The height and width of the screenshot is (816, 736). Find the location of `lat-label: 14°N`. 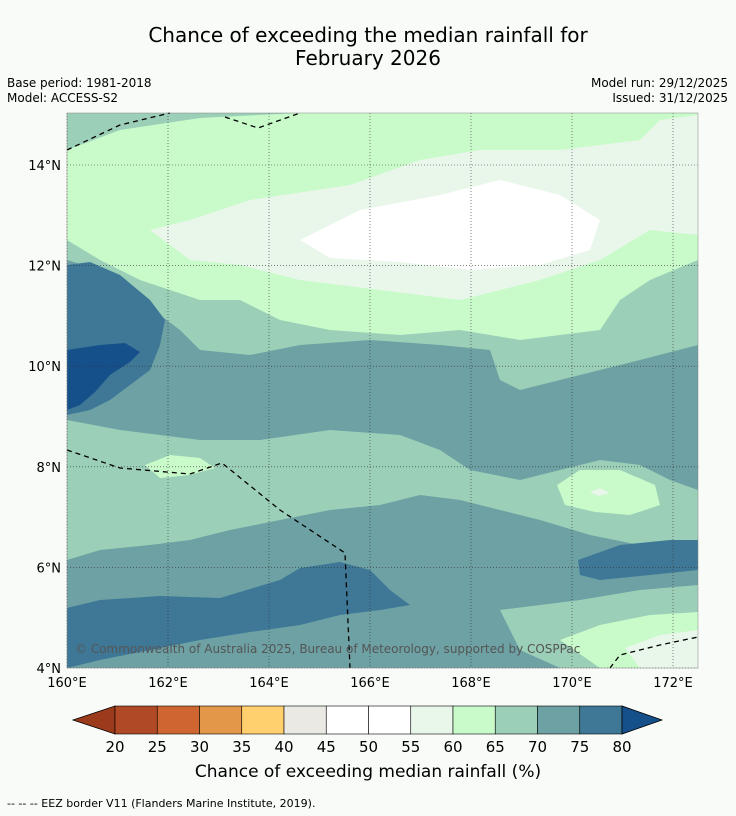

lat-label: 14°N is located at coordinates (44, 166).